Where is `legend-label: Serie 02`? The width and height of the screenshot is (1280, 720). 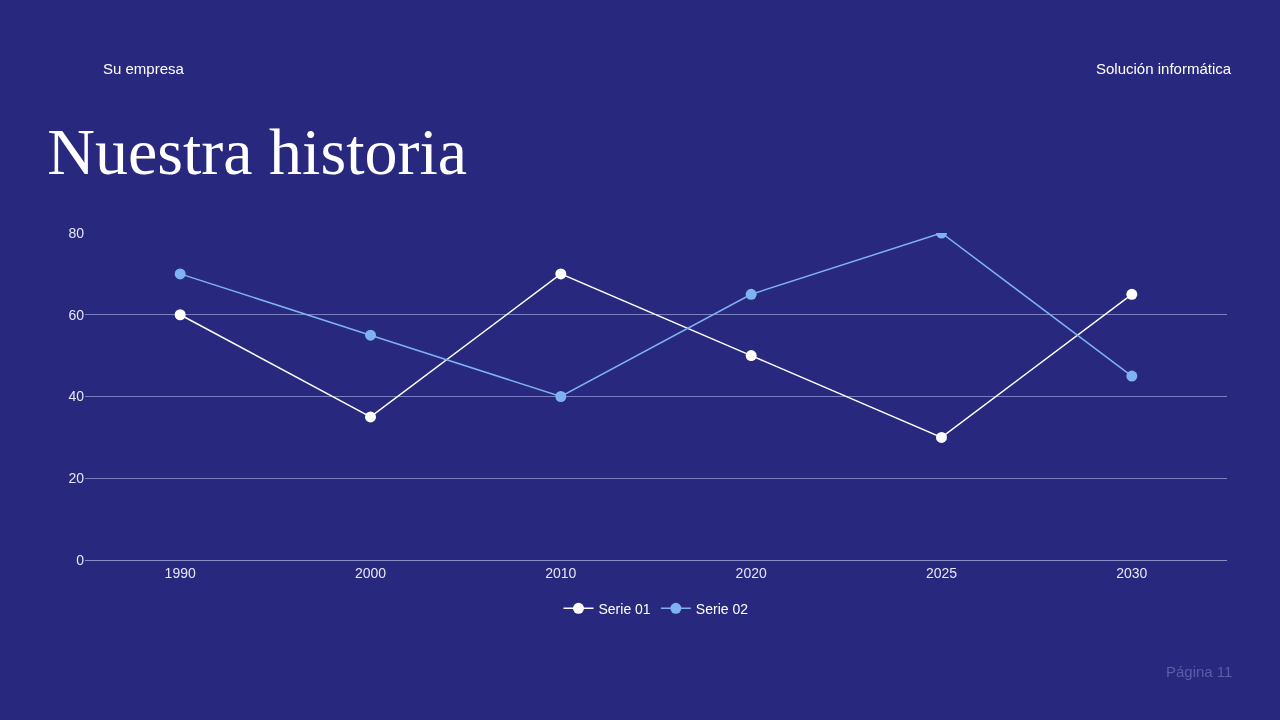 legend-label: Serie 02 is located at coordinates (722, 608).